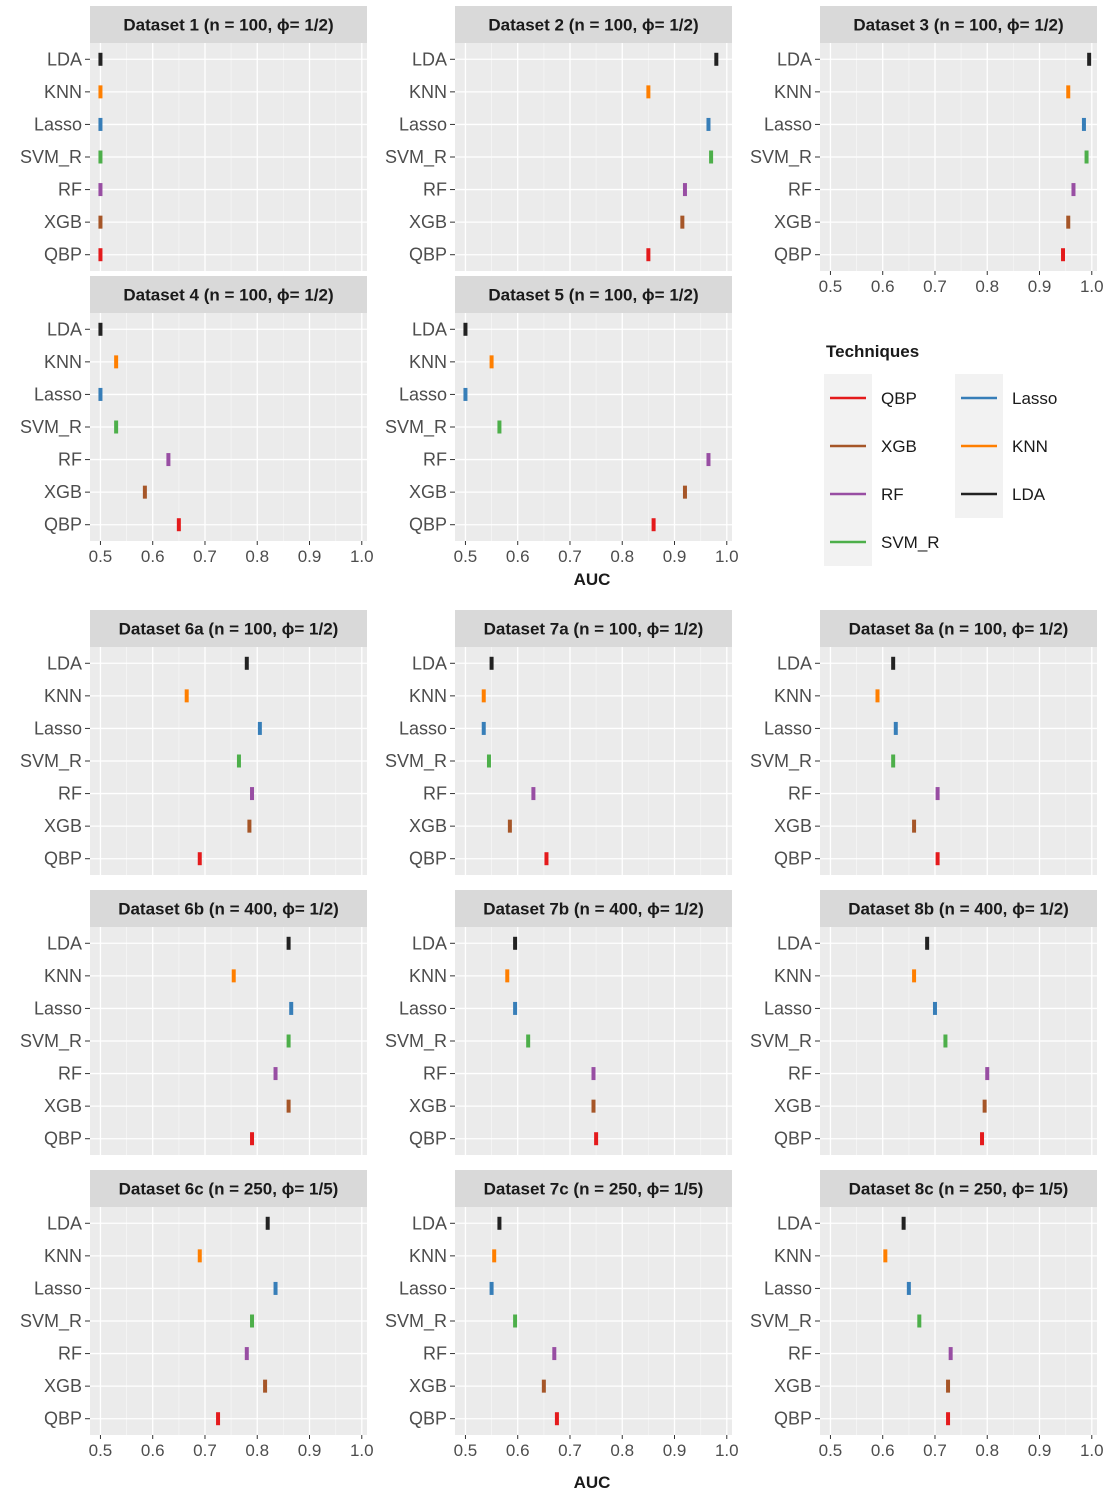  What do you see at coordinates (1029, 494) in the screenshot?
I see `legend-label: LDA` at bounding box center [1029, 494].